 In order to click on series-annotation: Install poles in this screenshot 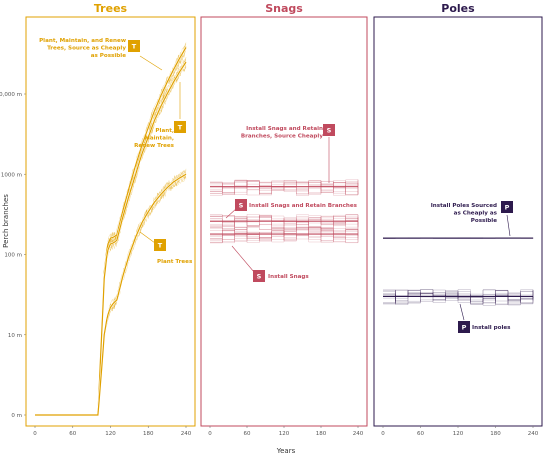, I will do `click(491, 328)`.